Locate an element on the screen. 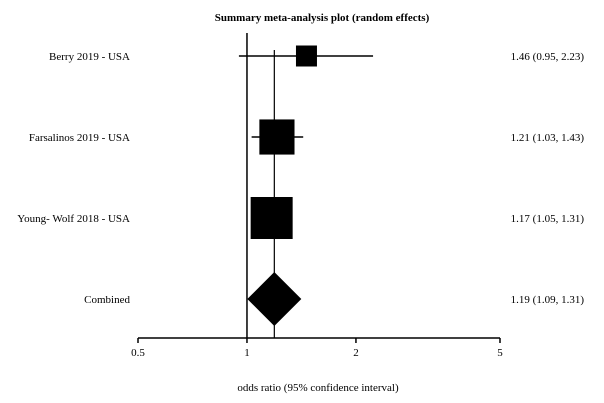  x-tick-label: 2 is located at coordinates (356, 353).